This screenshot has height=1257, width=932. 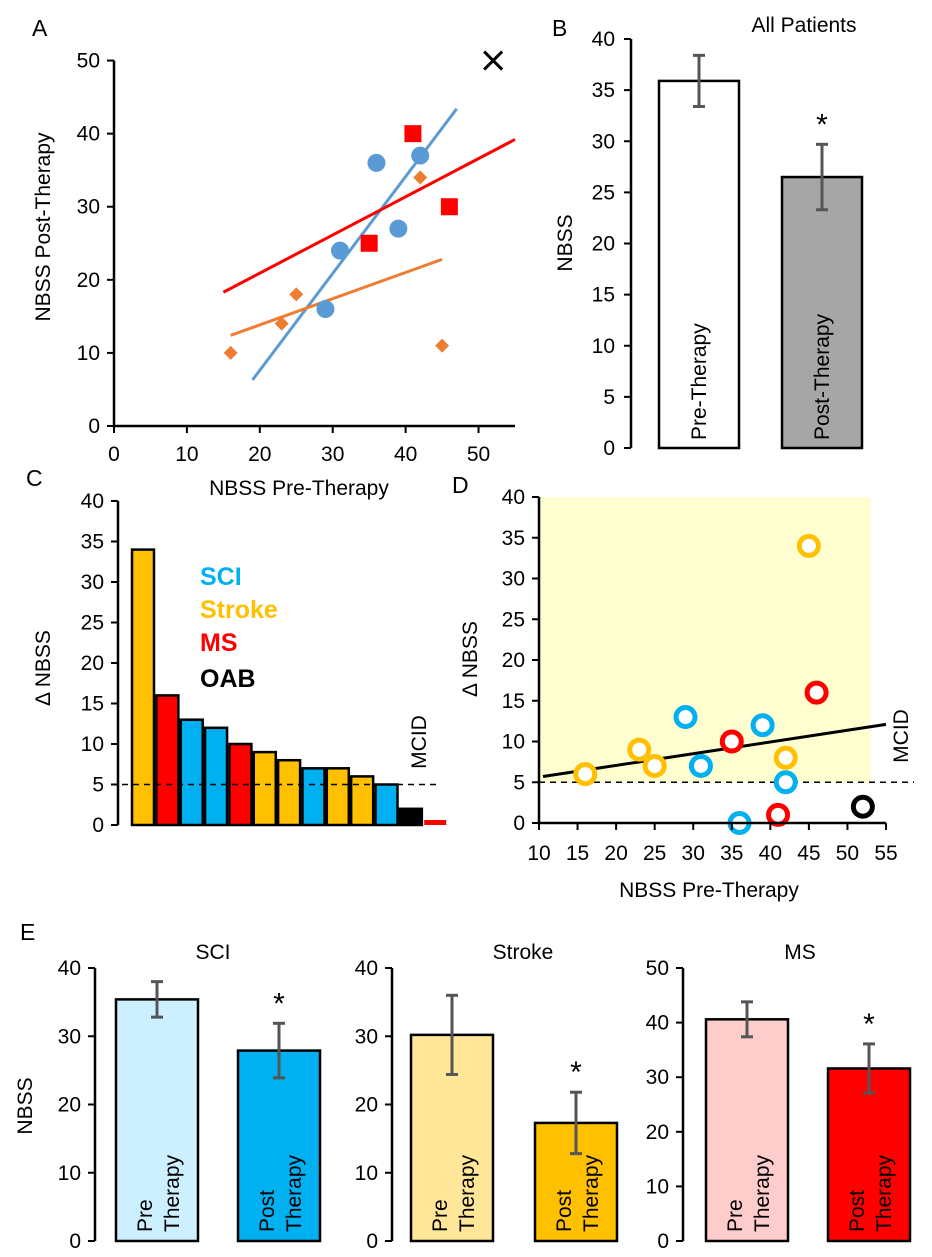 What do you see at coordinates (693, 853) in the screenshot?
I see `panel-d-x-tick-label: 30` at bounding box center [693, 853].